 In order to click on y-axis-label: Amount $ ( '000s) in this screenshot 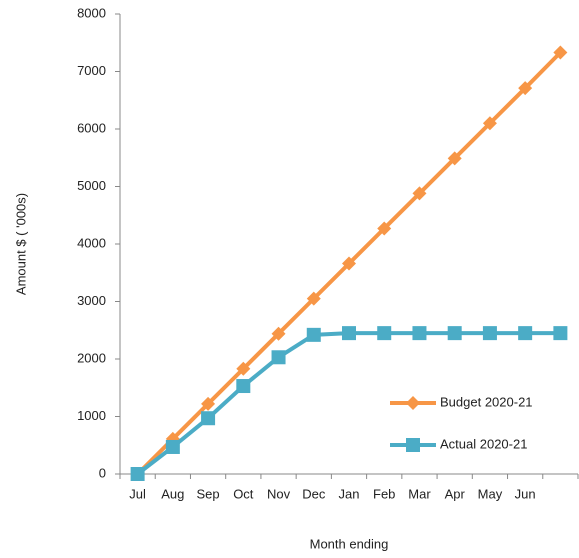, I will do `click(20, 244)`.